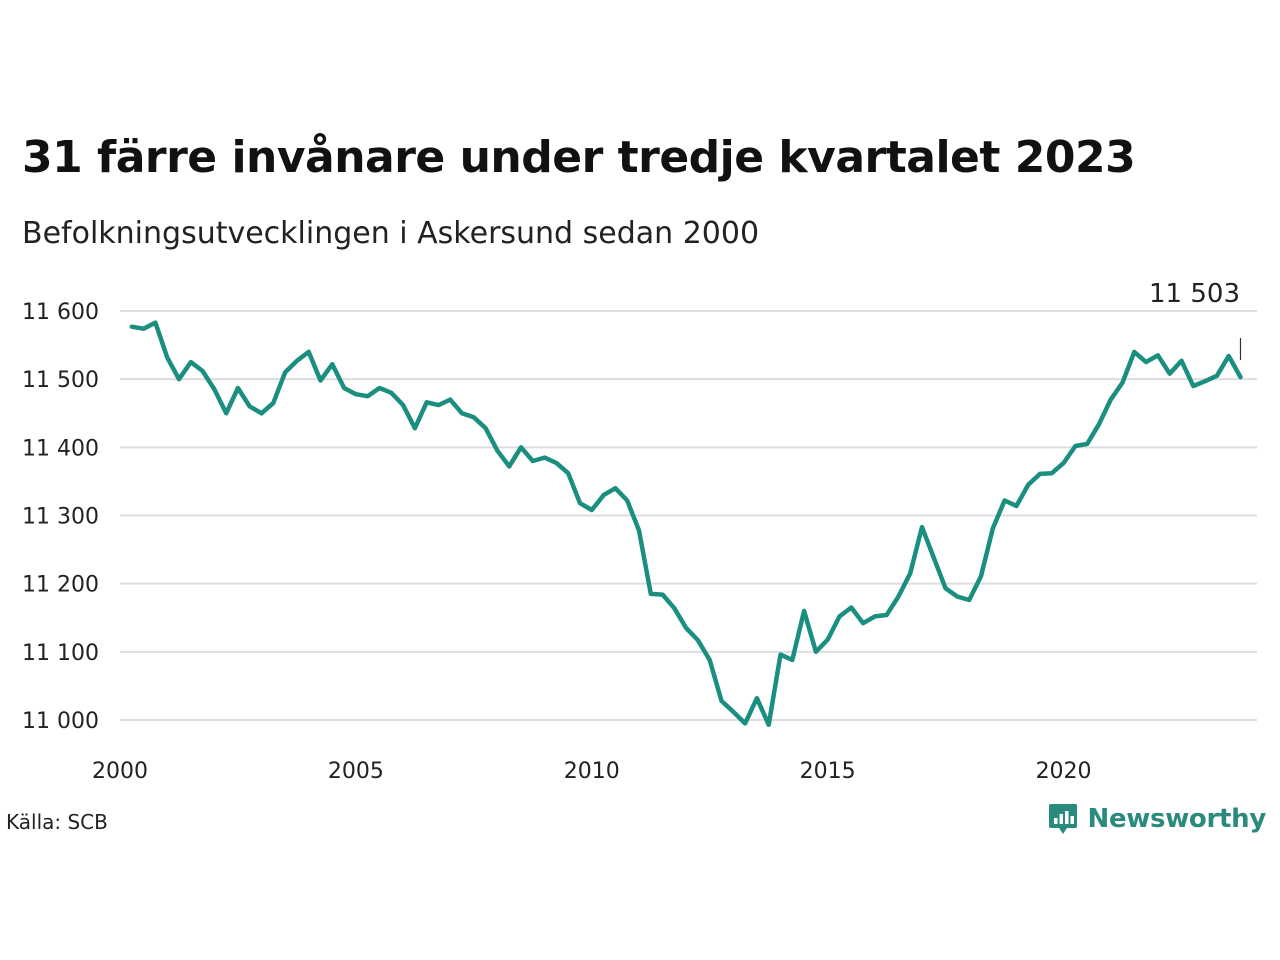 This screenshot has height=960, width=1280. Describe the element at coordinates (60, 448) in the screenshot. I see `y-tick-label: 11 400` at that location.